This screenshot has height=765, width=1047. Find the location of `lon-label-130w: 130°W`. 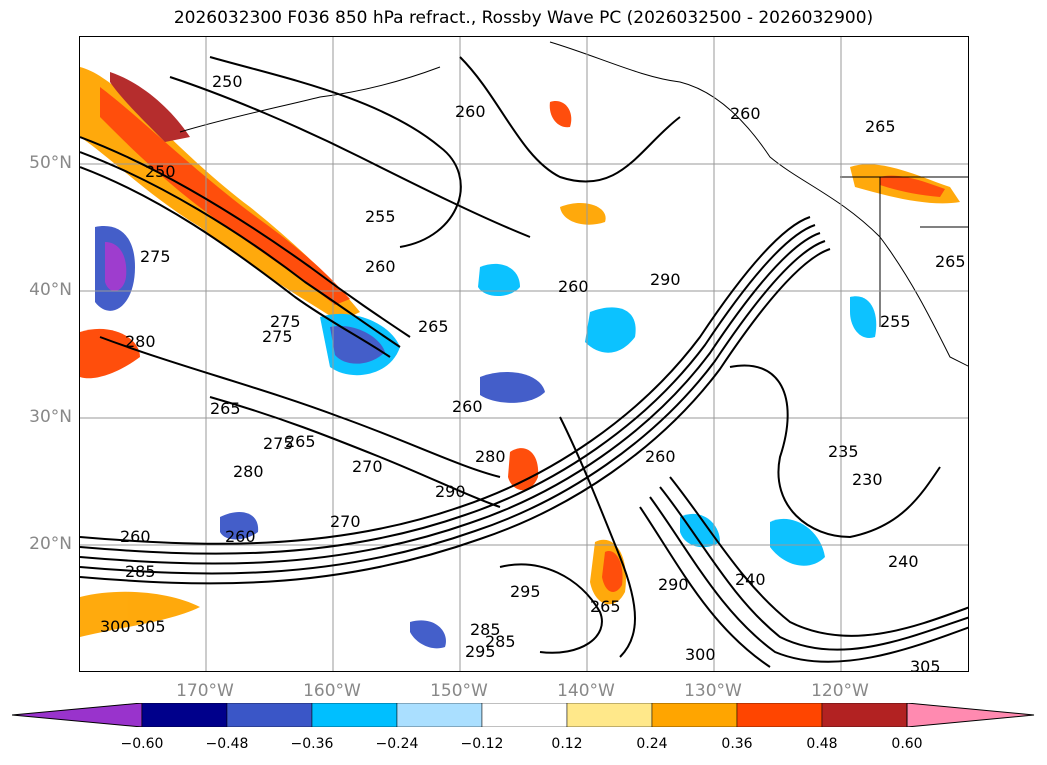

lon-label-130w: 130°W is located at coordinates (713, 691).